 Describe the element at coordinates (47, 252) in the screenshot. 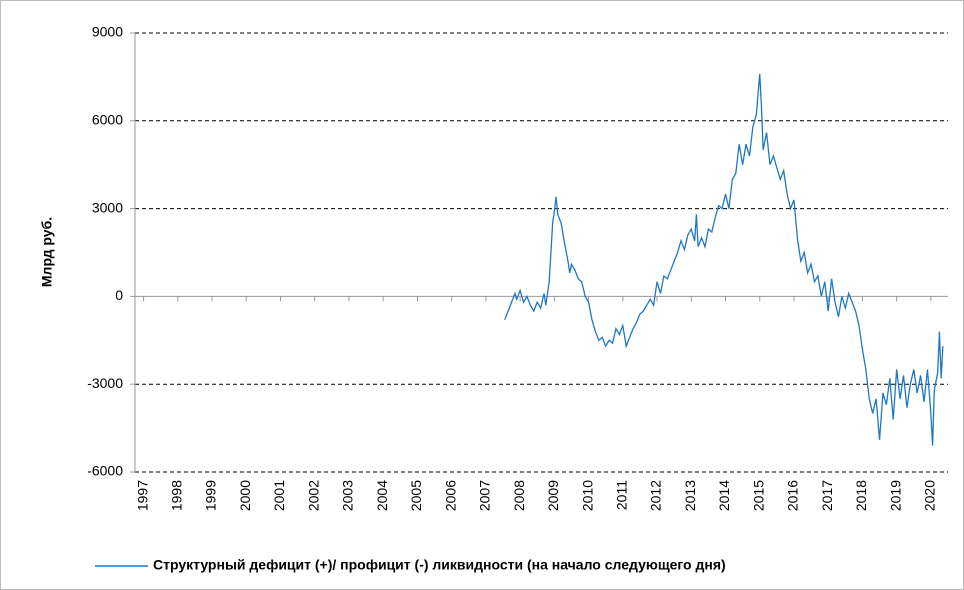

I see `y-axis-label: Млрд руб.` at that location.